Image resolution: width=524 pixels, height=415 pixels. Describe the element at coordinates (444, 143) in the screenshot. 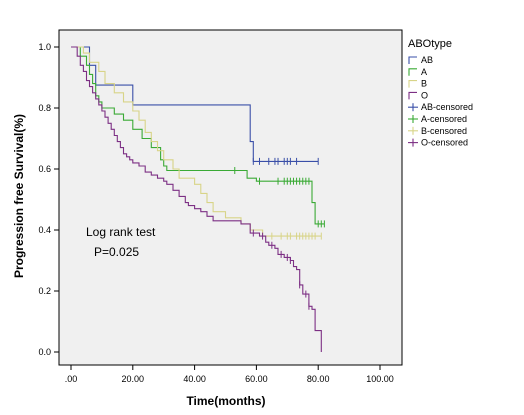

I see `legend-label: O-censored` at that location.